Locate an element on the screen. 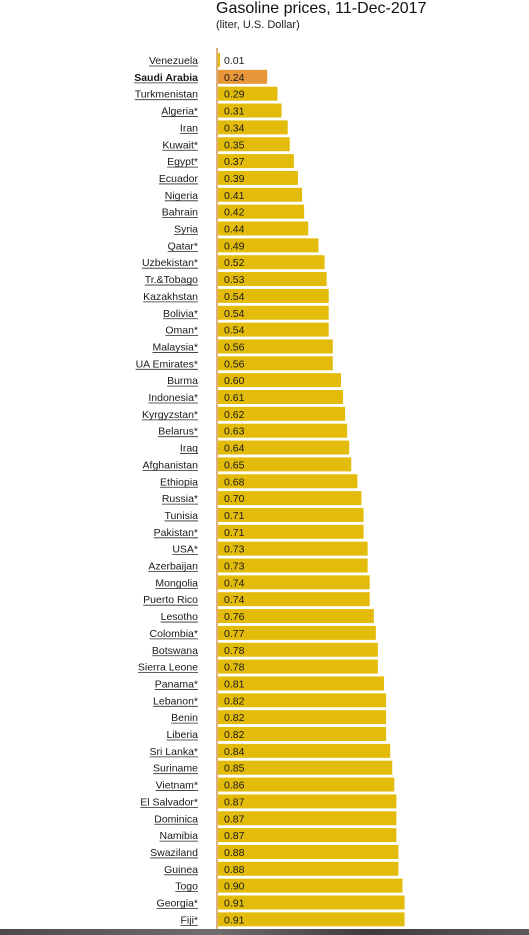 The height and width of the screenshot is (935, 529). category-label: Vietnam* is located at coordinates (177, 786).